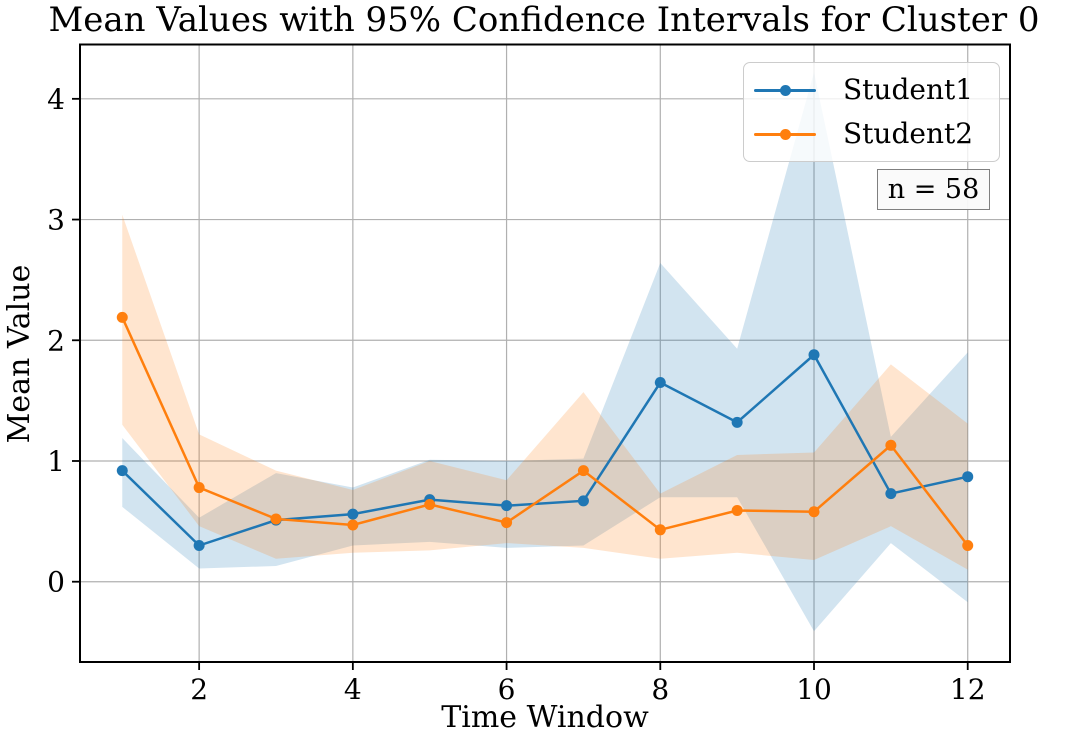  I want to click on y-tick-label: 3, so click(56, 220).